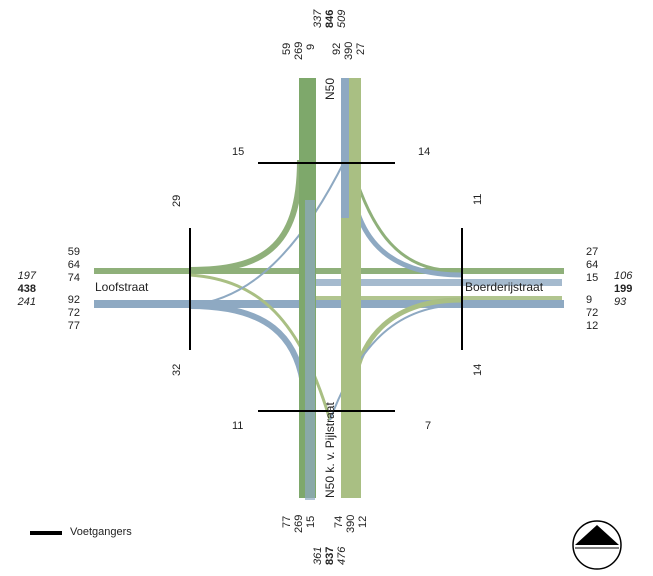 The image size is (653, 576). Describe the element at coordinates (26, 276) in the screenshot. I see `west-total-197: 197` at that location.